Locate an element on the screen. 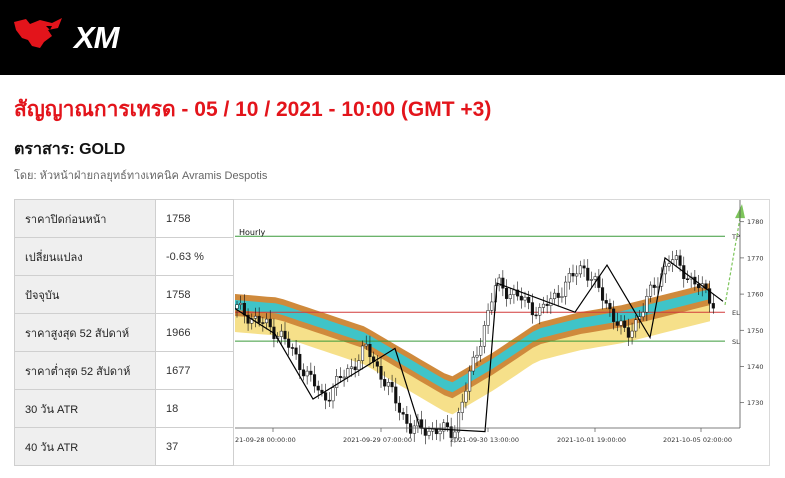  y-tick-label: 1780 is located at coordinates (755, 222).